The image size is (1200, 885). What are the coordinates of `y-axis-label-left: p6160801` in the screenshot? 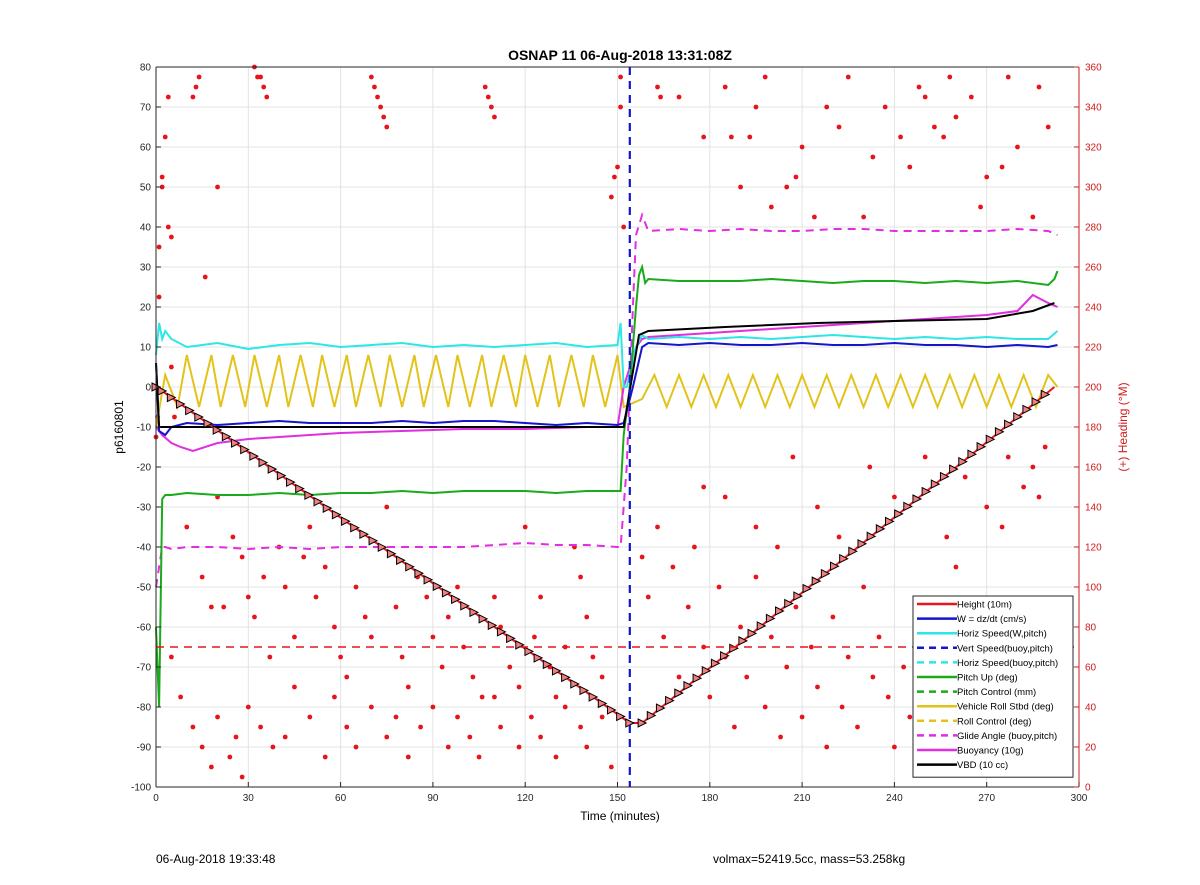 It's located at (119, 427).